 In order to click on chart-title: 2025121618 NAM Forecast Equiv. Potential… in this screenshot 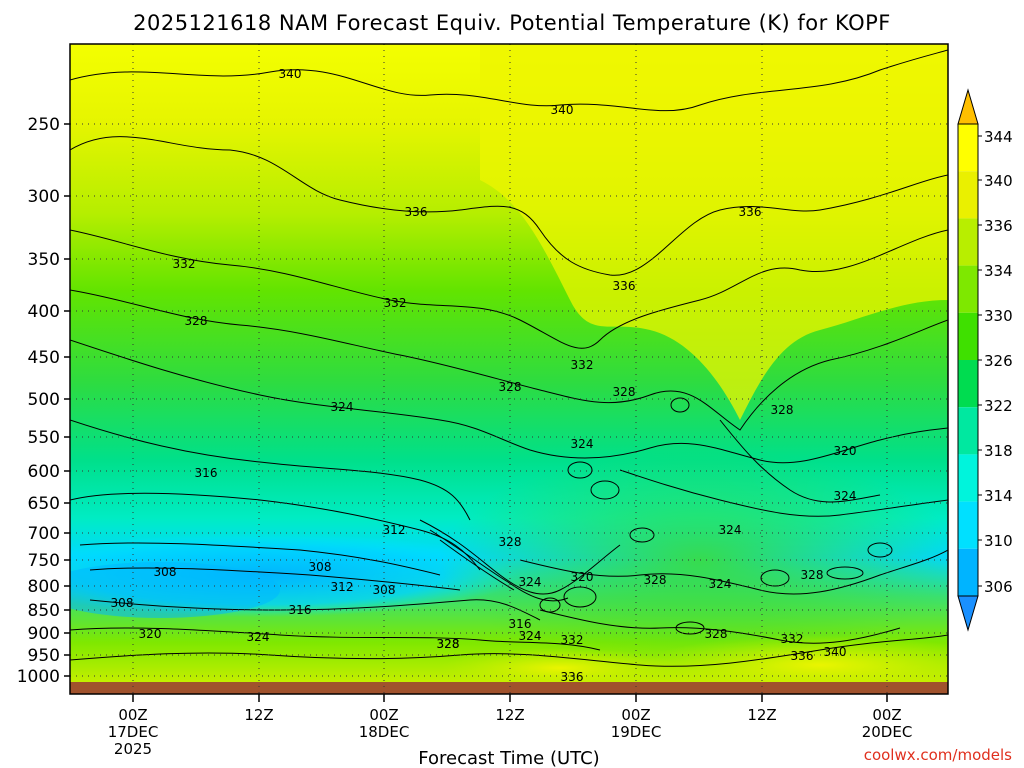, I will do `click(512, 23)`.